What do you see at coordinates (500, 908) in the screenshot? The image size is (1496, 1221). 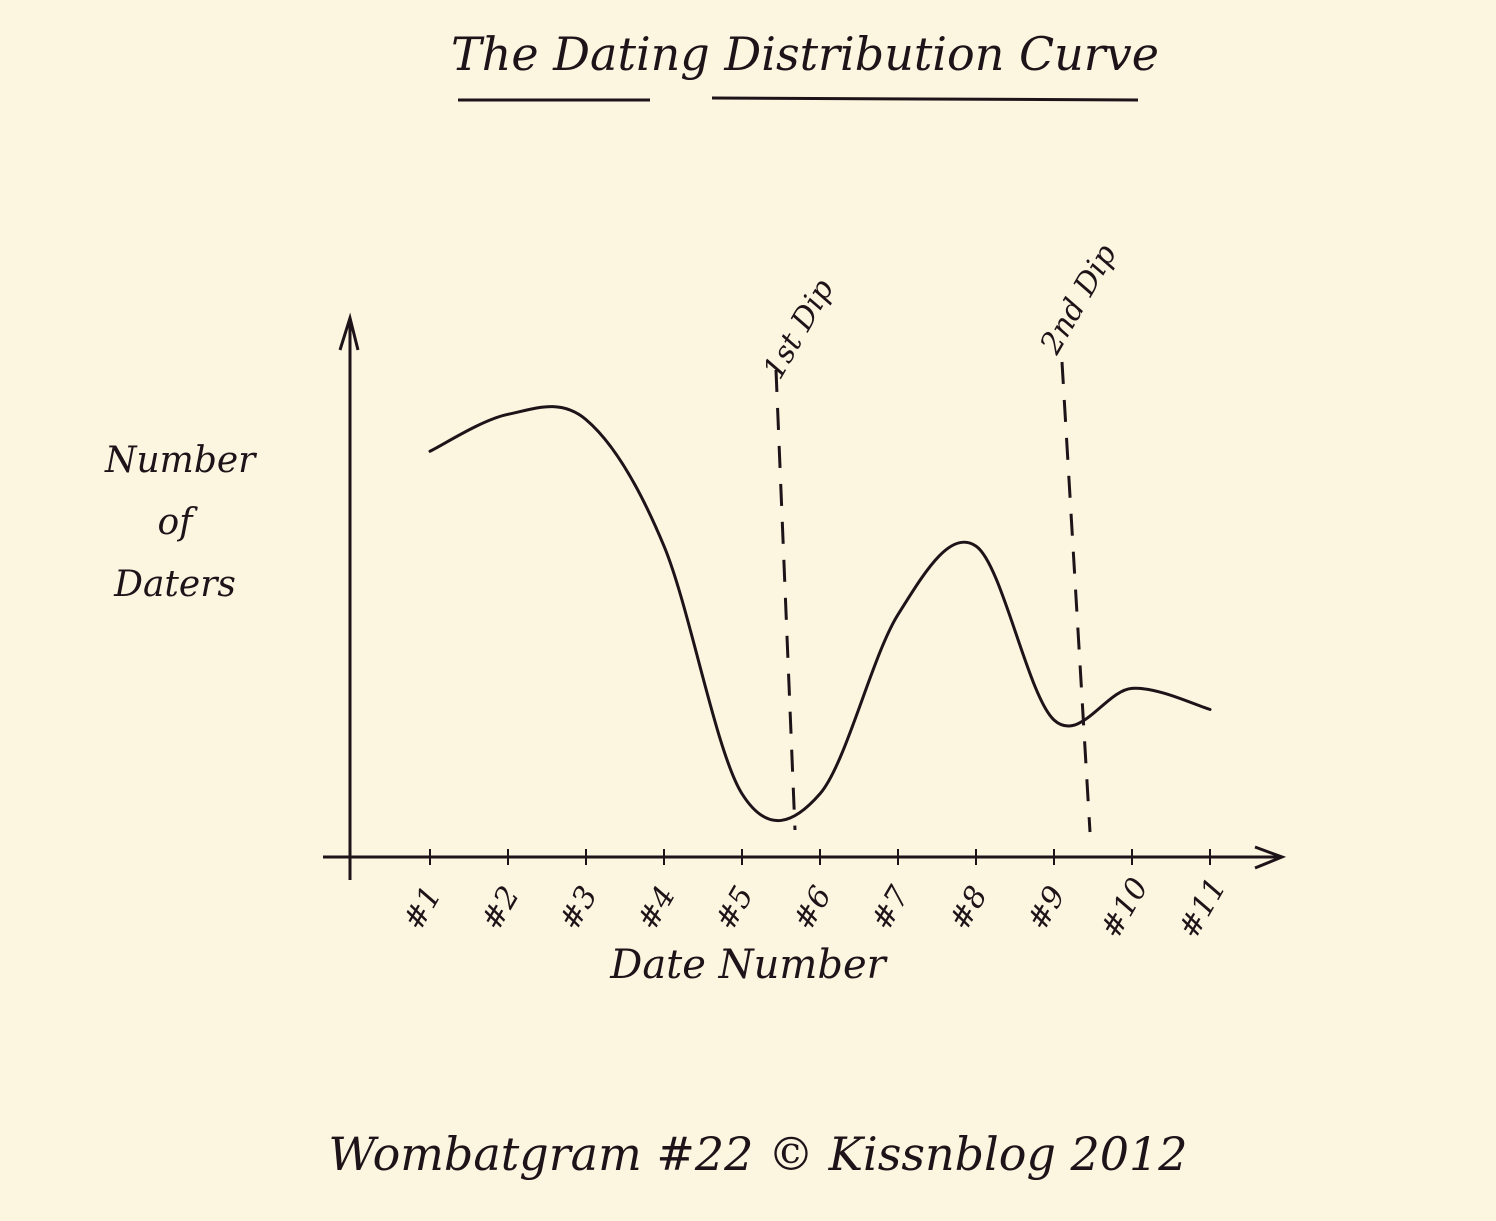 I see `x-tick-label: #2` at bounding box center [500, 908].